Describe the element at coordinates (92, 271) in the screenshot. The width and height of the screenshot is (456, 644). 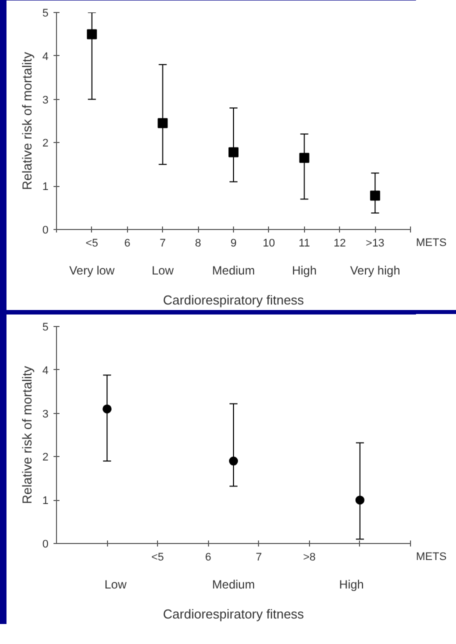
I see `text: Very low` at that location.